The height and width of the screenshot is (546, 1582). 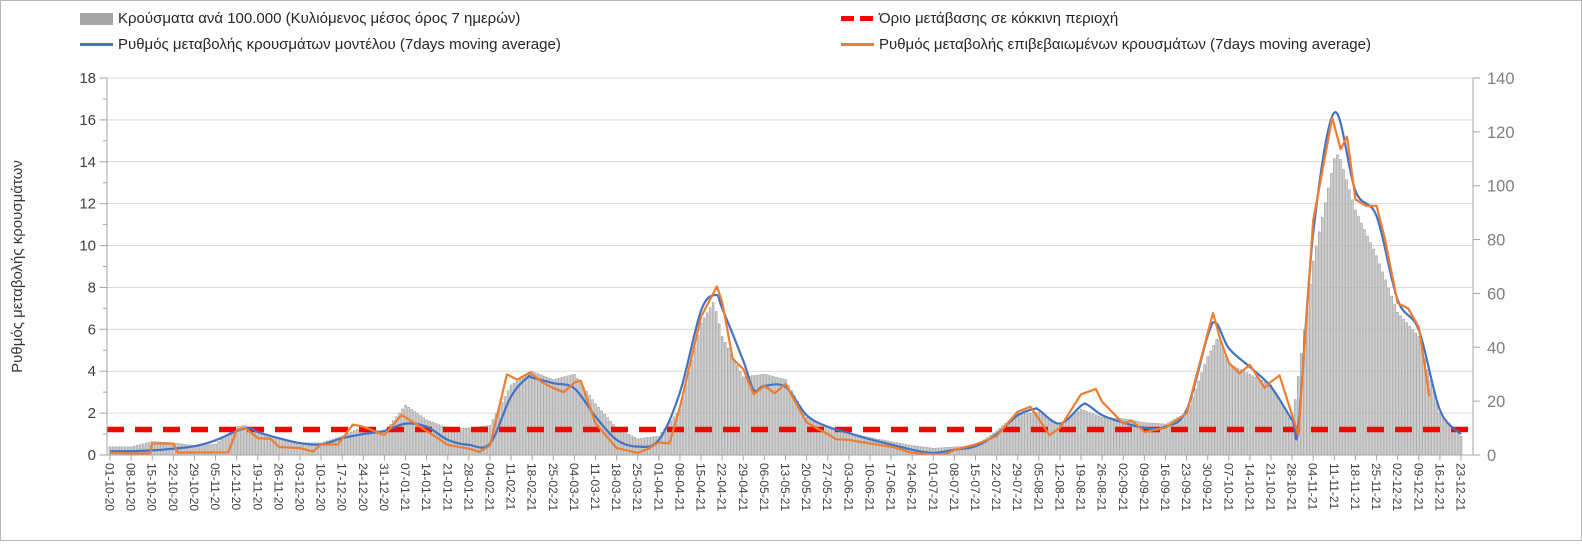 I want to click on y-right-tick-label: 0, so click(x=1491, y=456).